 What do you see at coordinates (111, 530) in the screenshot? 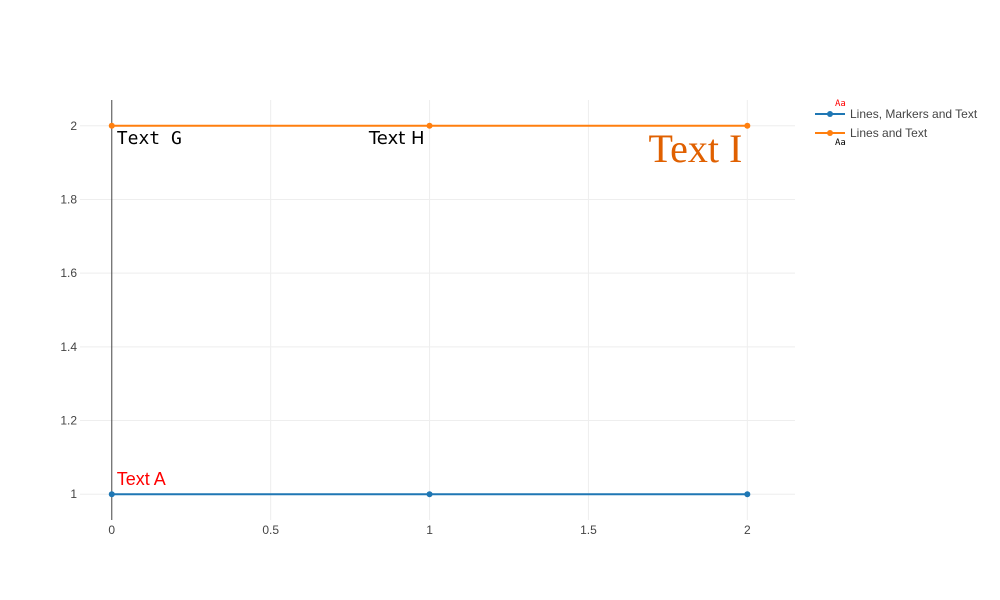
I see `x-tick-label: 0` at bounding box center [111, 530].